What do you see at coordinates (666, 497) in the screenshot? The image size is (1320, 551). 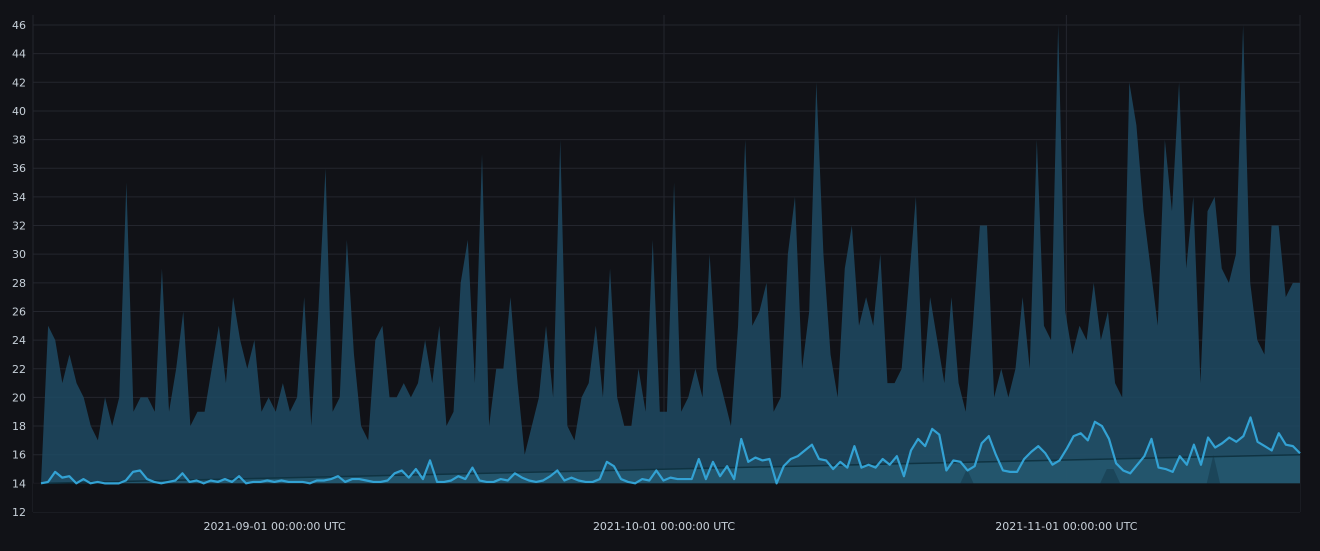 I see `baseline-mask` at bounding box center [666, 497].